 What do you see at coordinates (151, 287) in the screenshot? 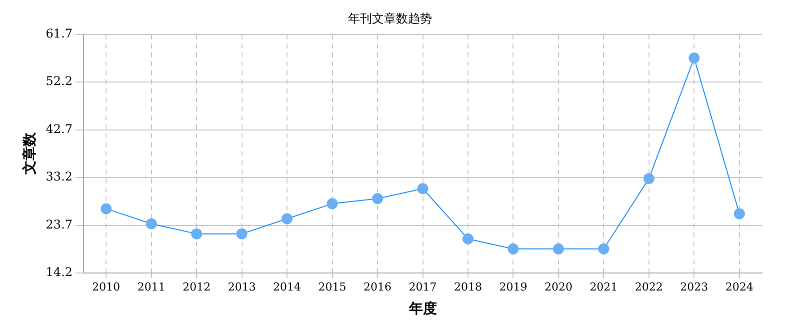
I see `x-tick-label: 2011` at bounding box center [151, 287].